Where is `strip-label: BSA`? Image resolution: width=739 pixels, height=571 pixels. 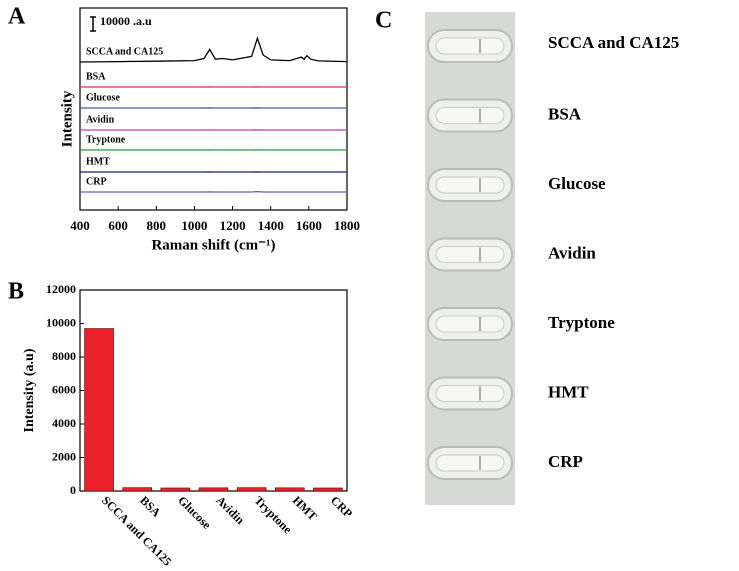 strip-label: BSA is located at coordinates (565, 113).